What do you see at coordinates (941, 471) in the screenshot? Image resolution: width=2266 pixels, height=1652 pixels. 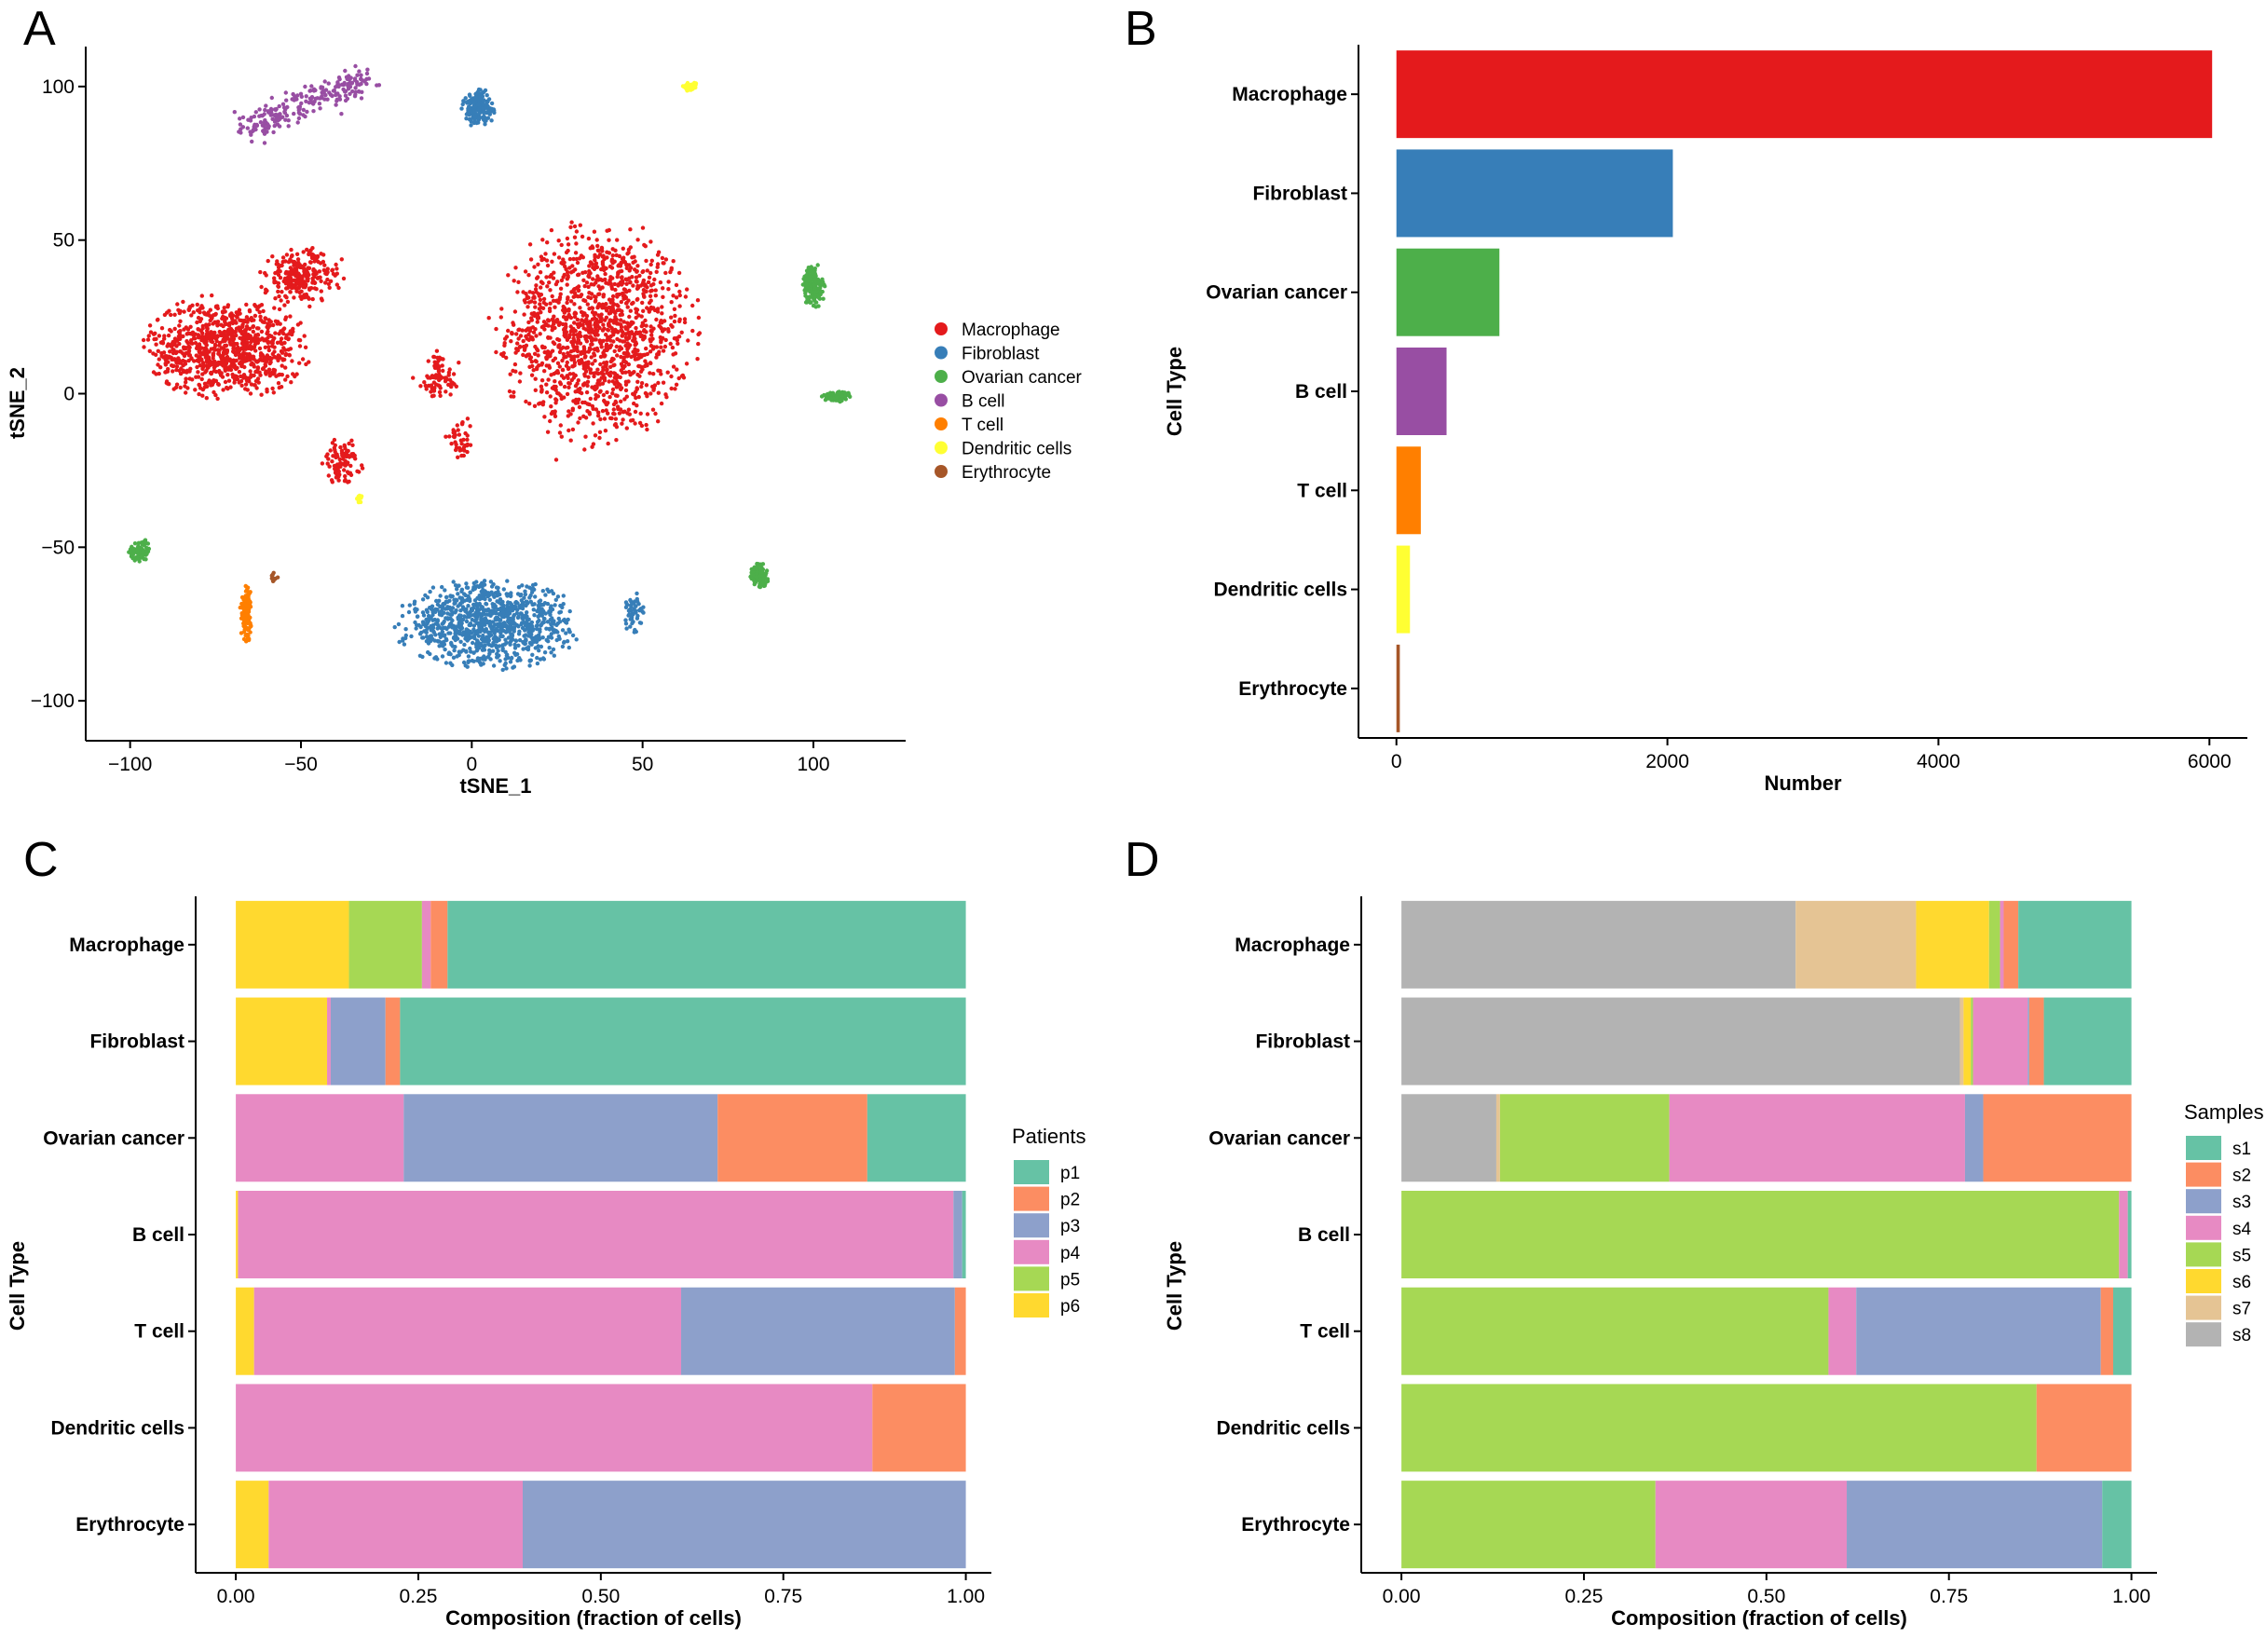 I see `legend-key-erythrocyte` at bounding box center [941, 471].